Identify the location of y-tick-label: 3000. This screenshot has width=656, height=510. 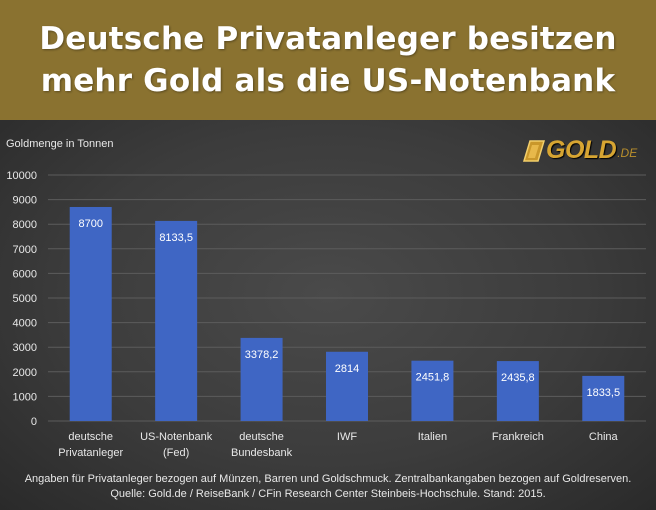
(25, 348).